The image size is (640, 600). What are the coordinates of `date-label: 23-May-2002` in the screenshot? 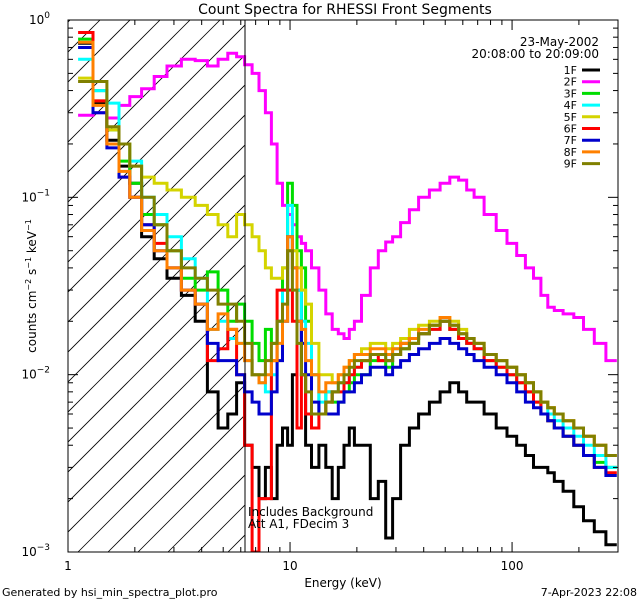 It's located at (559, 42).